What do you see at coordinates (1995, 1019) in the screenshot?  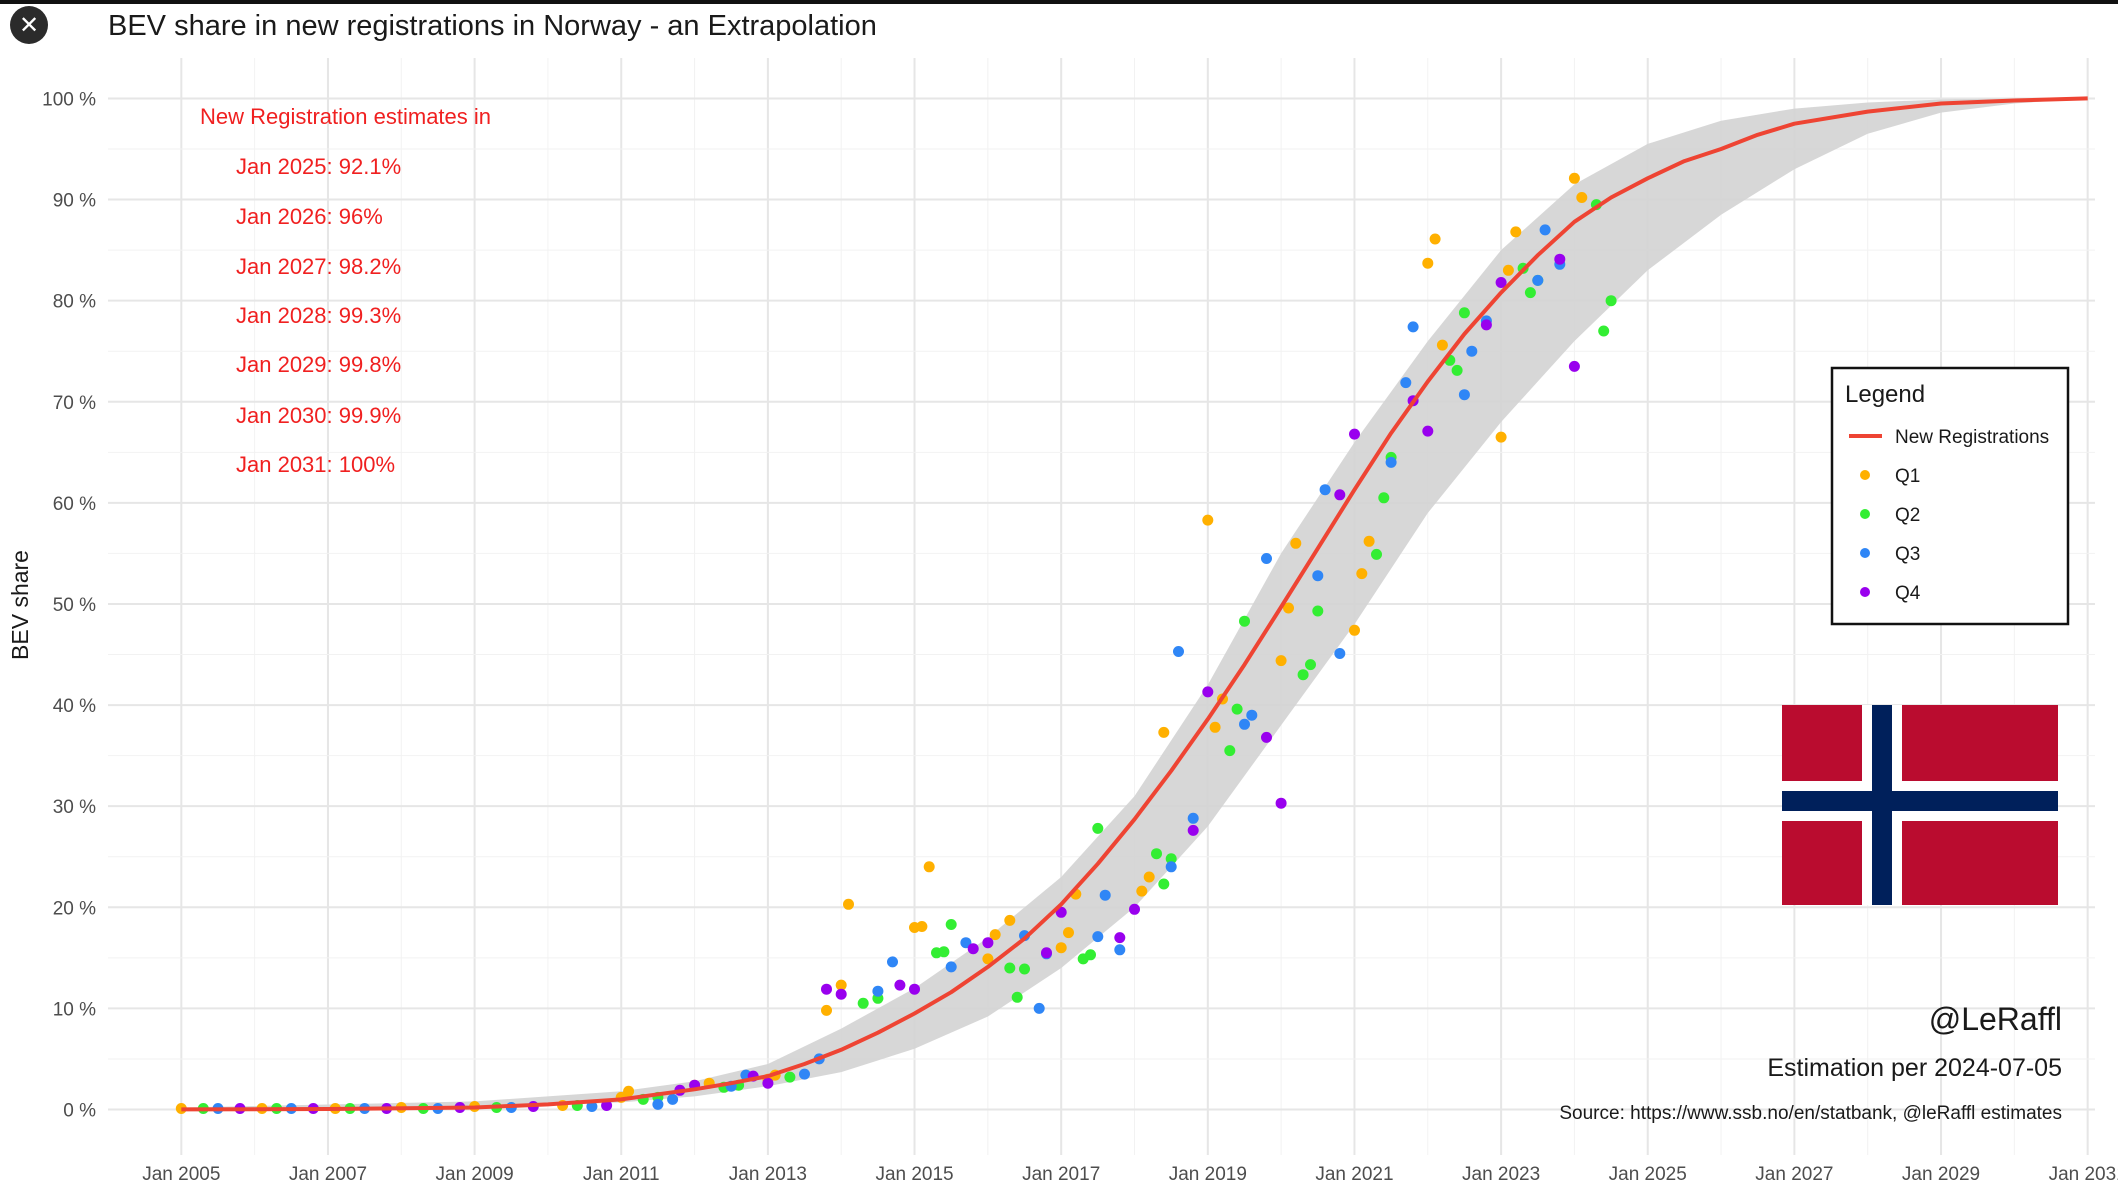 I see `author-handle: @LeRaffl` at bounding box center [1995, 1019].